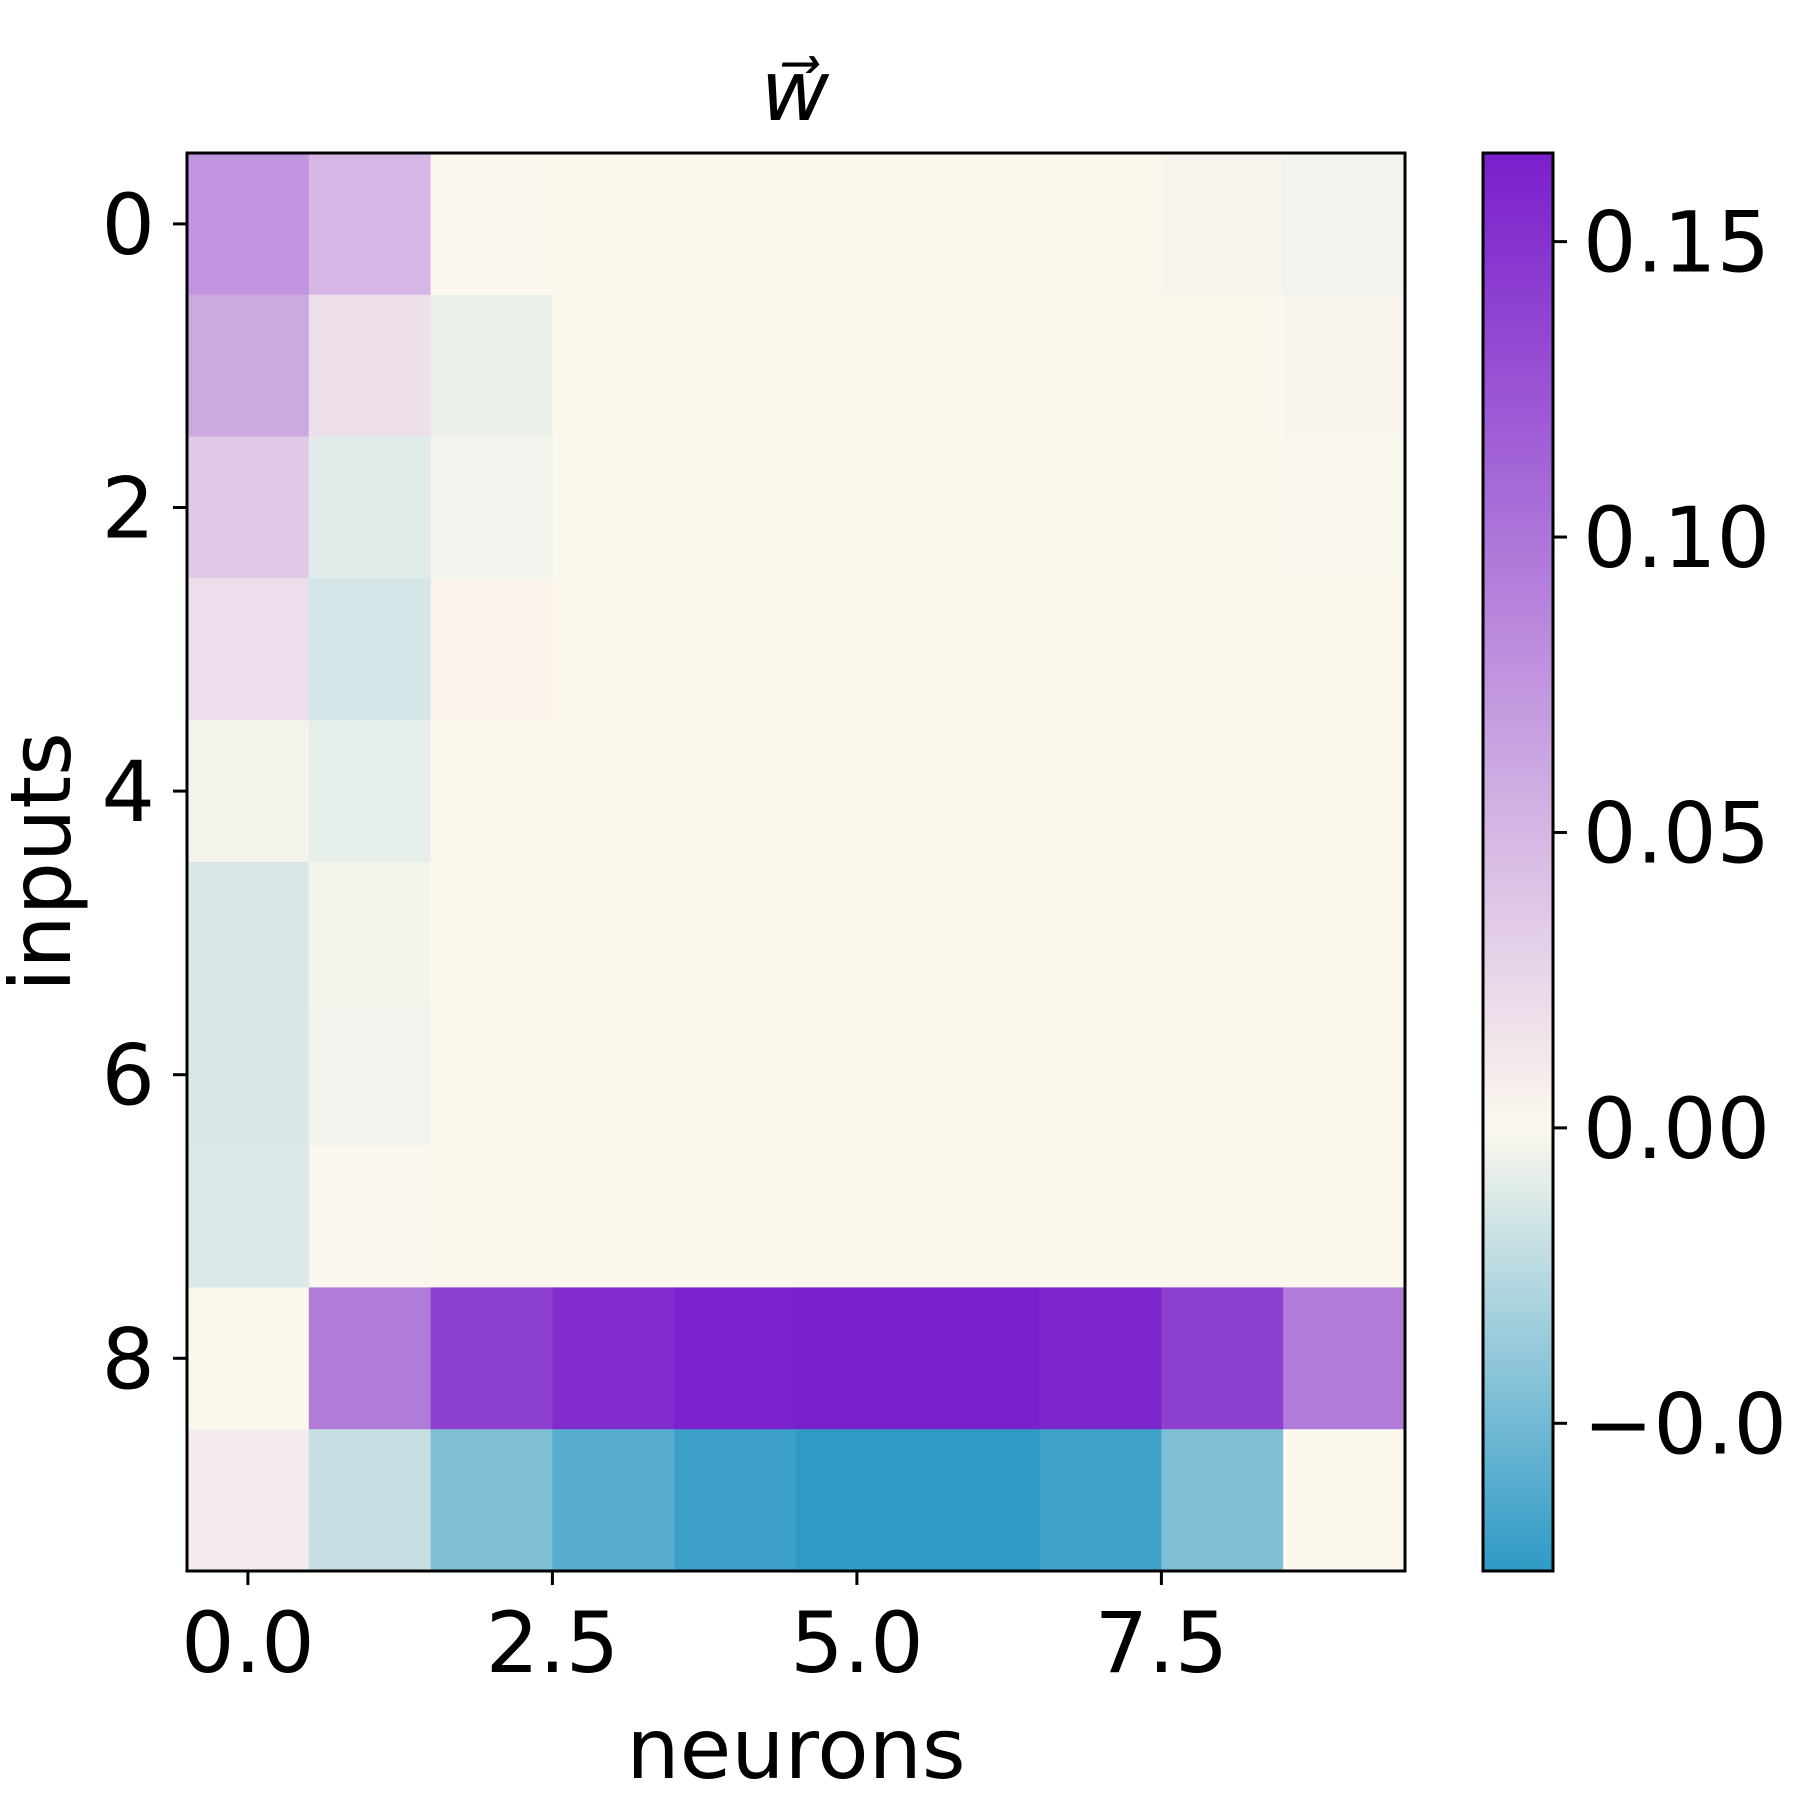 The width and height of the screenshot is (1800, 1800). What do you see at coordinates (1685, 1424) in the screenshot?
I see `colorbar-tick-label: −0.0` at bounding box center [1685, 1424].